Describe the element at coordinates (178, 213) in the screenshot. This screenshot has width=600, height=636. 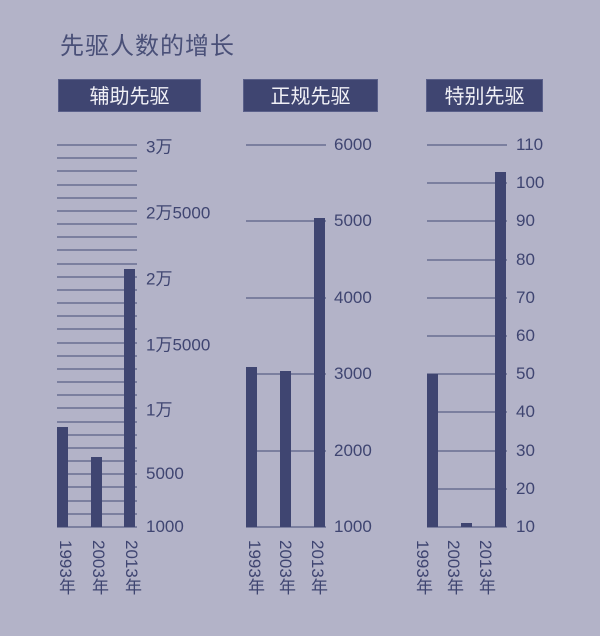
I see `y-tick-label: 2万5000` at that location.